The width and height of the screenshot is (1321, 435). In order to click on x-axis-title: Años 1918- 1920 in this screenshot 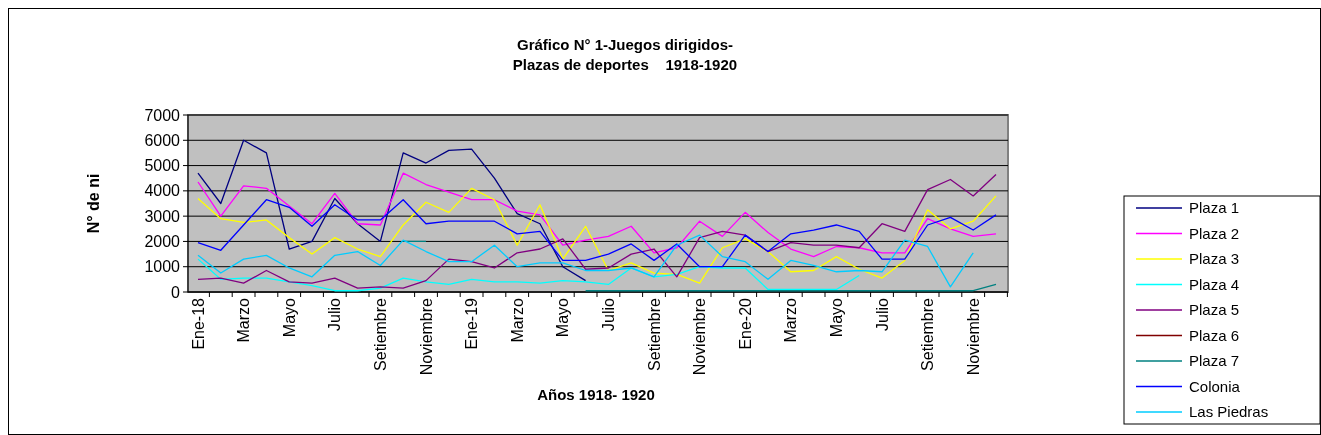, I will do `click(596, 394)`.